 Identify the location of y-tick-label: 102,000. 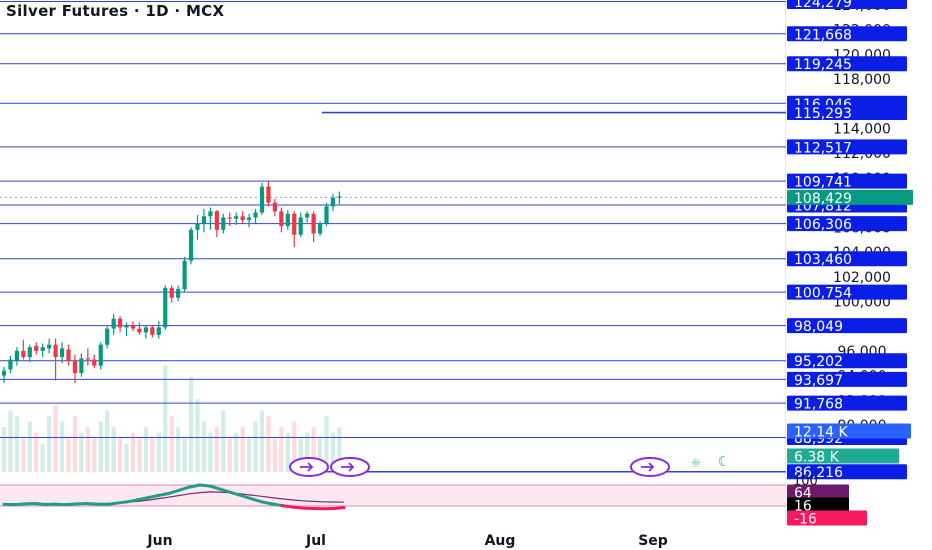
(862, 278).